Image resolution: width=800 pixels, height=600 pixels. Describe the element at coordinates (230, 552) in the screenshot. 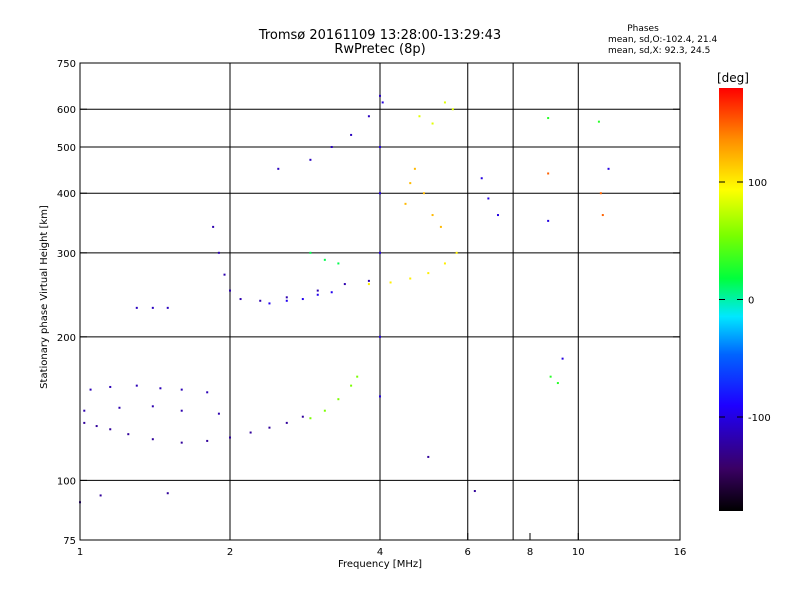

I see `x-tick-label: 2` at that location.